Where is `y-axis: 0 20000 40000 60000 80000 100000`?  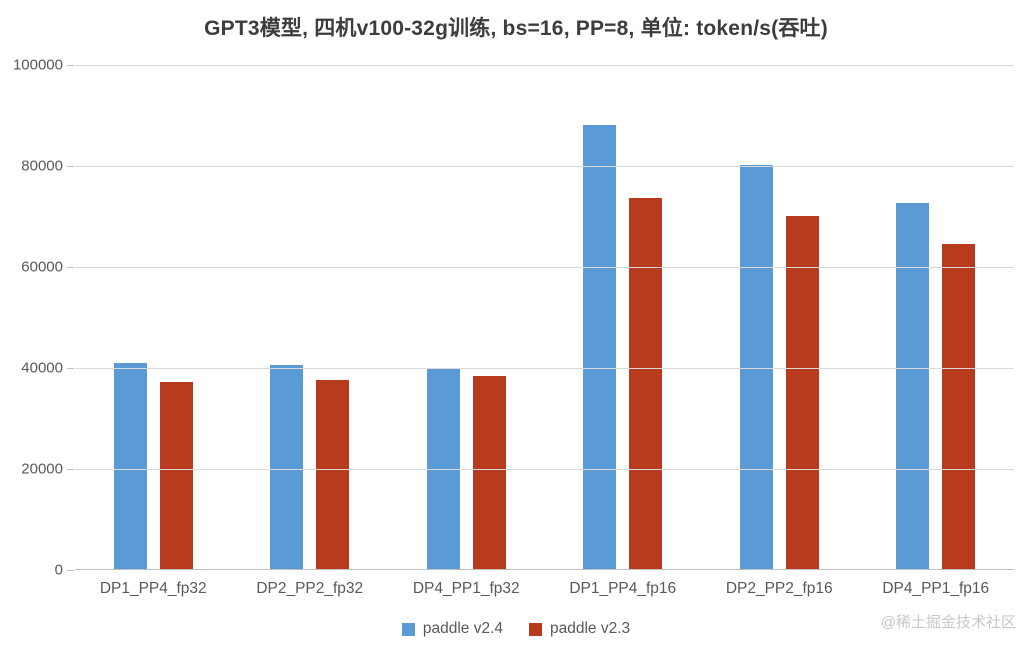 y-axis: 0 20000 40000 60000 80000 100000 is located at coordinates (31, 318).